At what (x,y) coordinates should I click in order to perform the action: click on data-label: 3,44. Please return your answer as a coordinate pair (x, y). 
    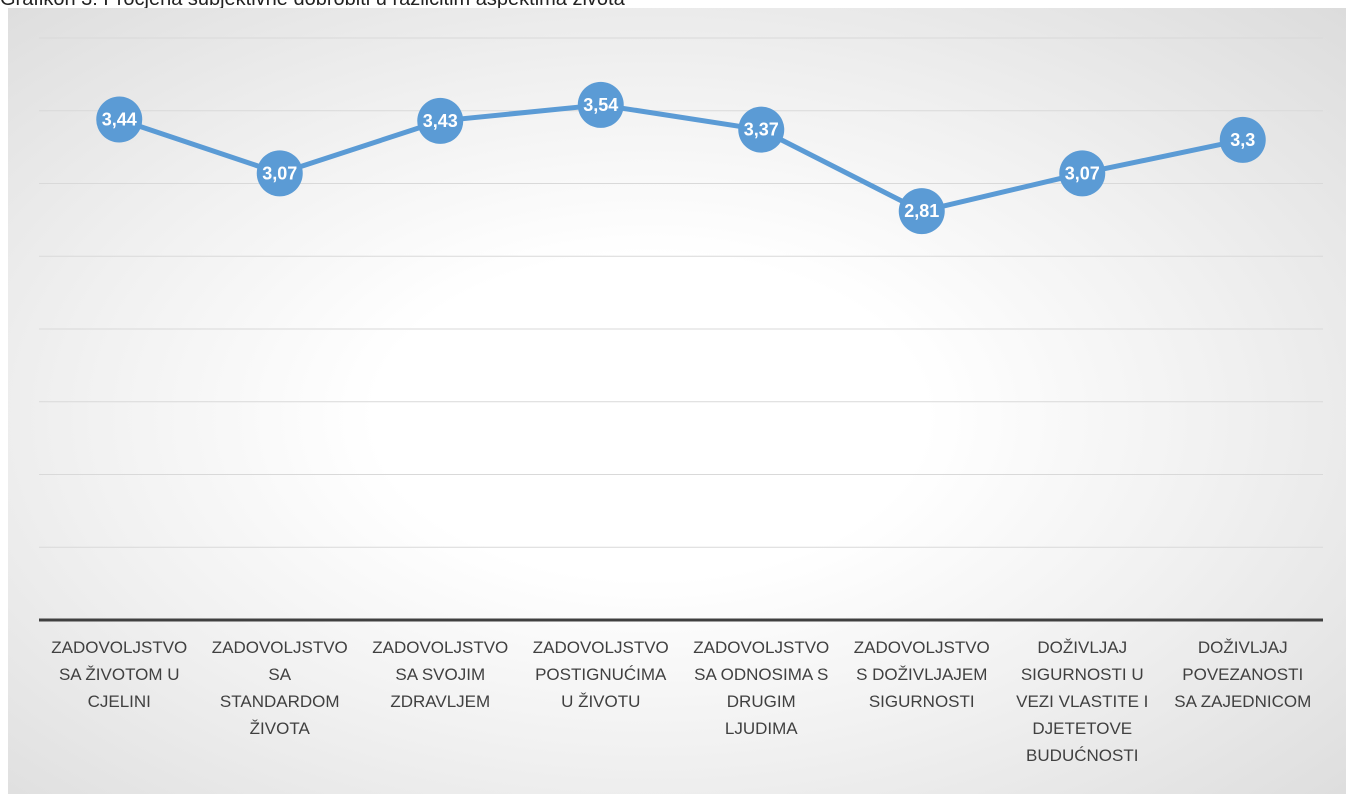
    Looking at the image, I should click on (119, 119).